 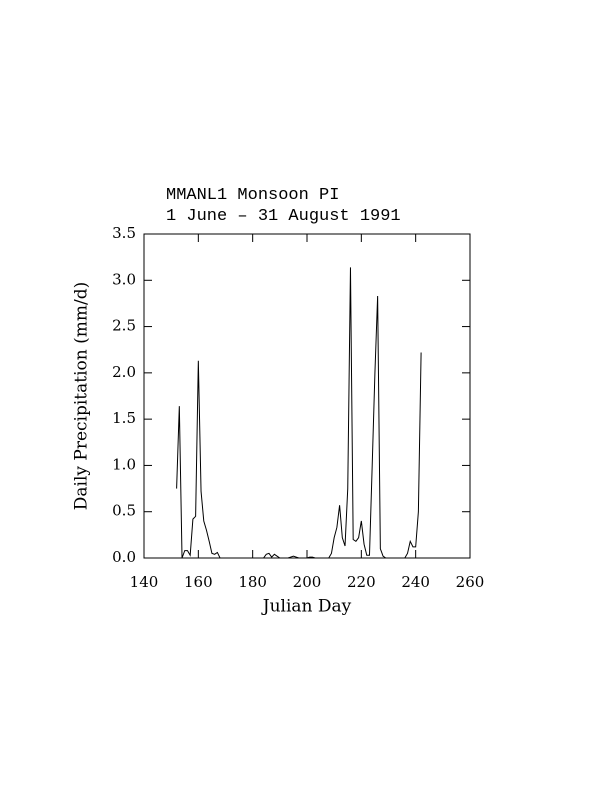 I want to click on x-tick-label: 160, so click(x=198, y=582).